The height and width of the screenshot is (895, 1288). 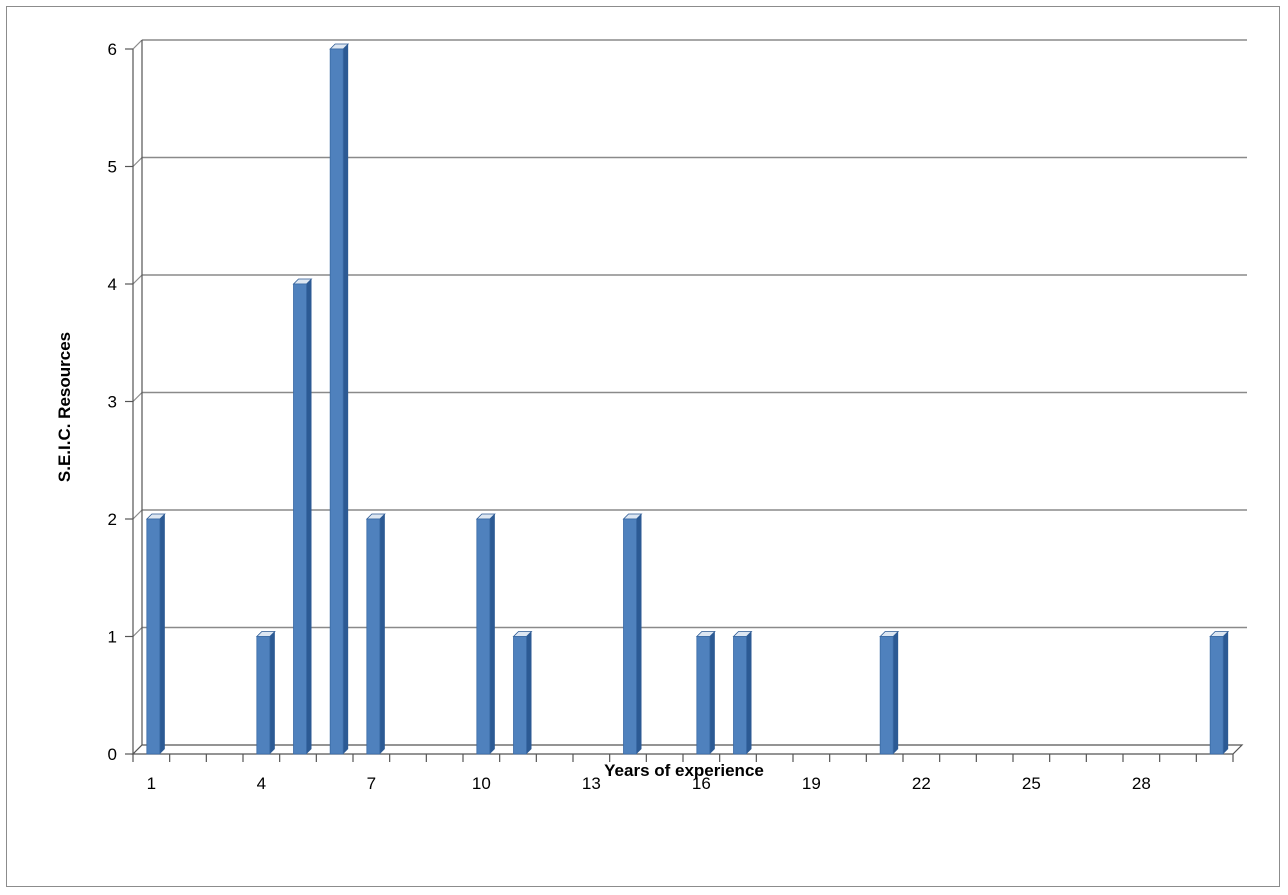 I want to click on y-tick-label: 5, so click(x=112, y=167).